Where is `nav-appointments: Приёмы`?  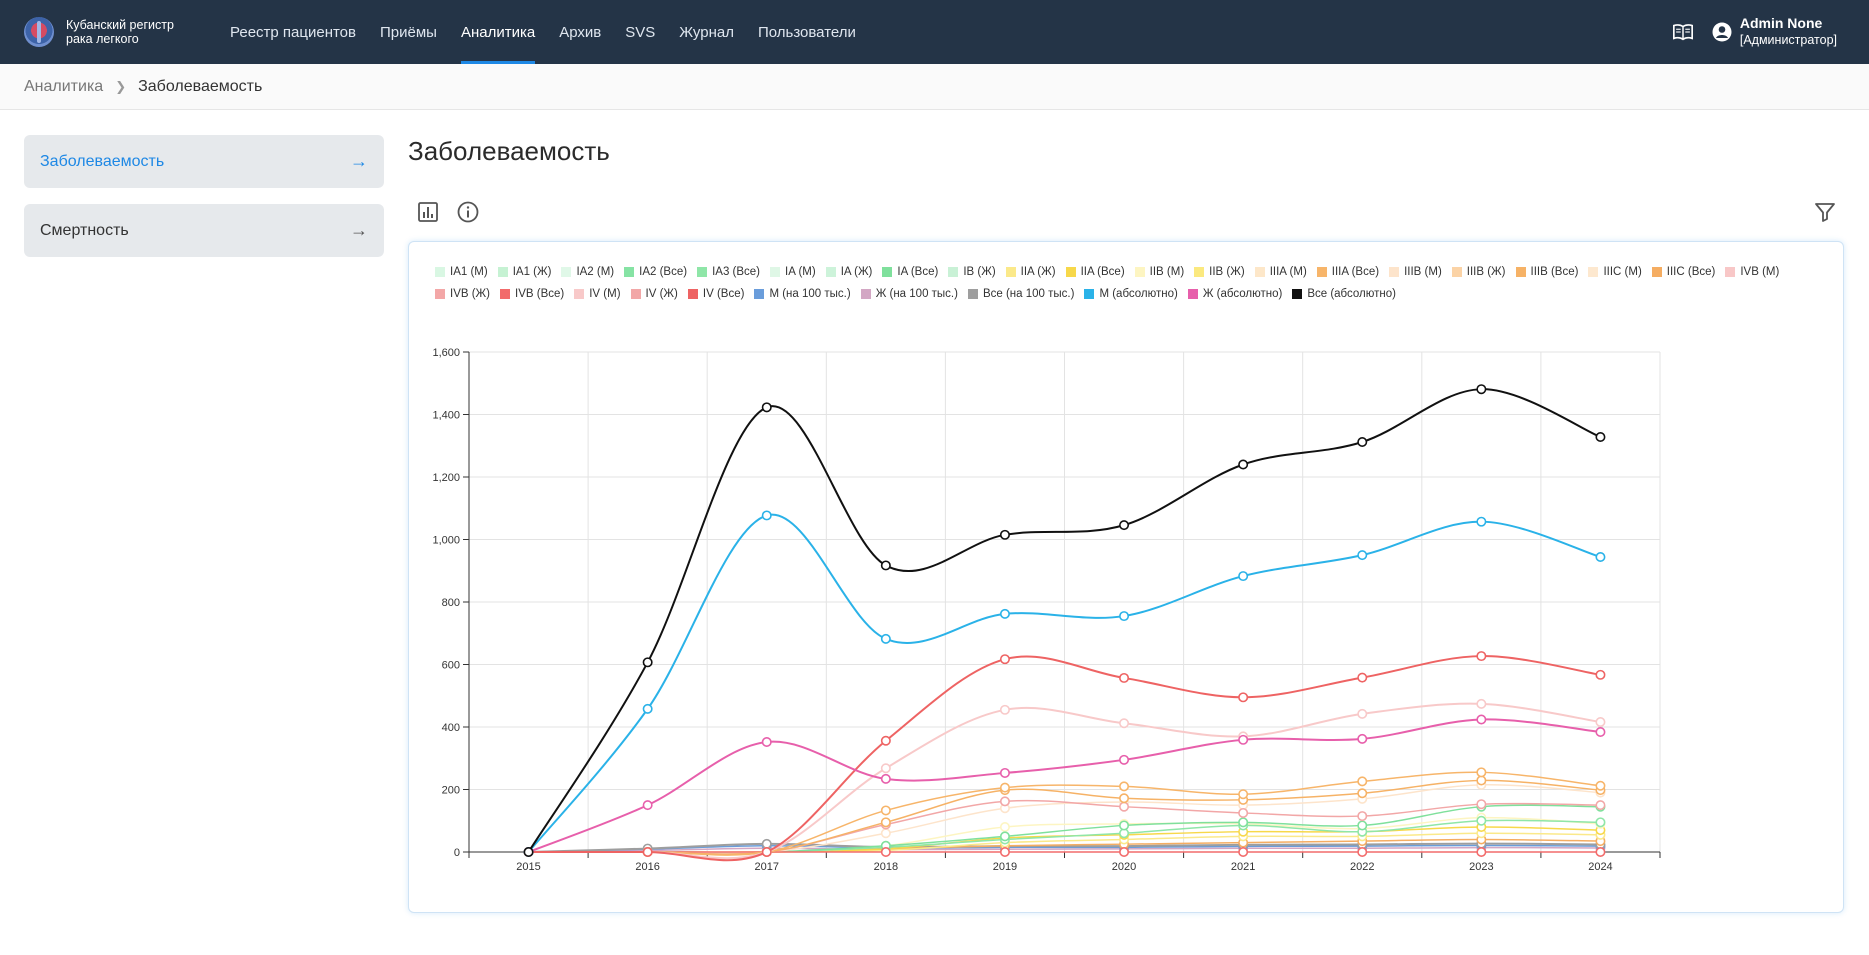
nav-appointments: Приёмы is located at coordinates (408, 32).